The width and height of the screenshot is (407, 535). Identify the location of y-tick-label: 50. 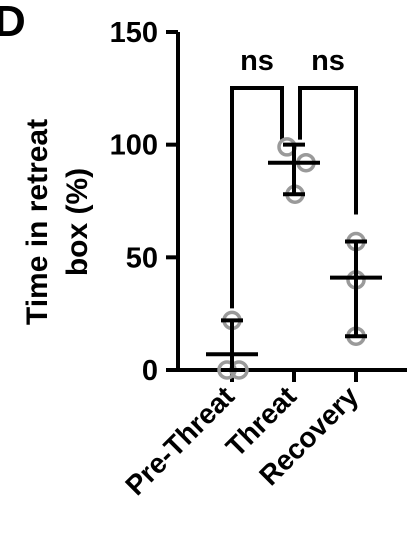
(142, 258).